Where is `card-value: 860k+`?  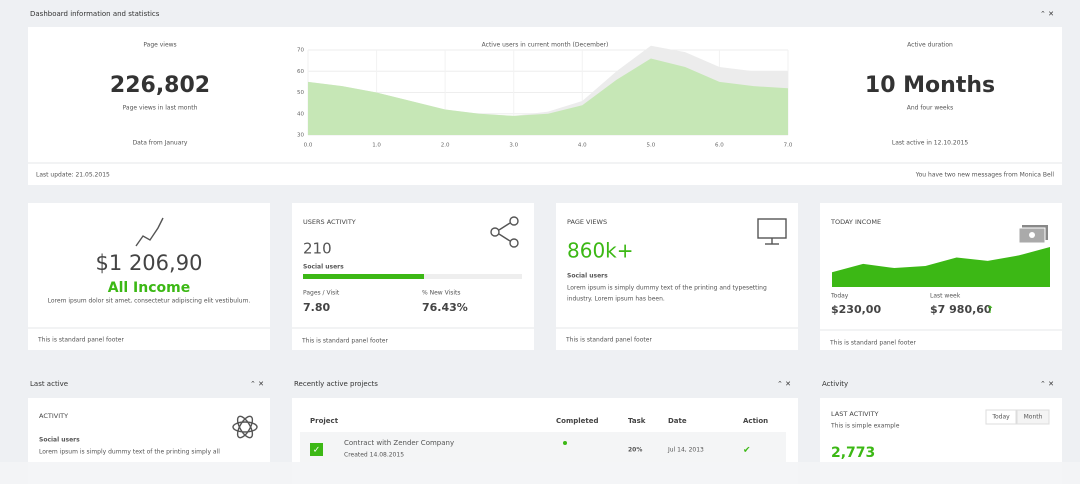
card-value: 860k+ is located at coordinates (600, 251).